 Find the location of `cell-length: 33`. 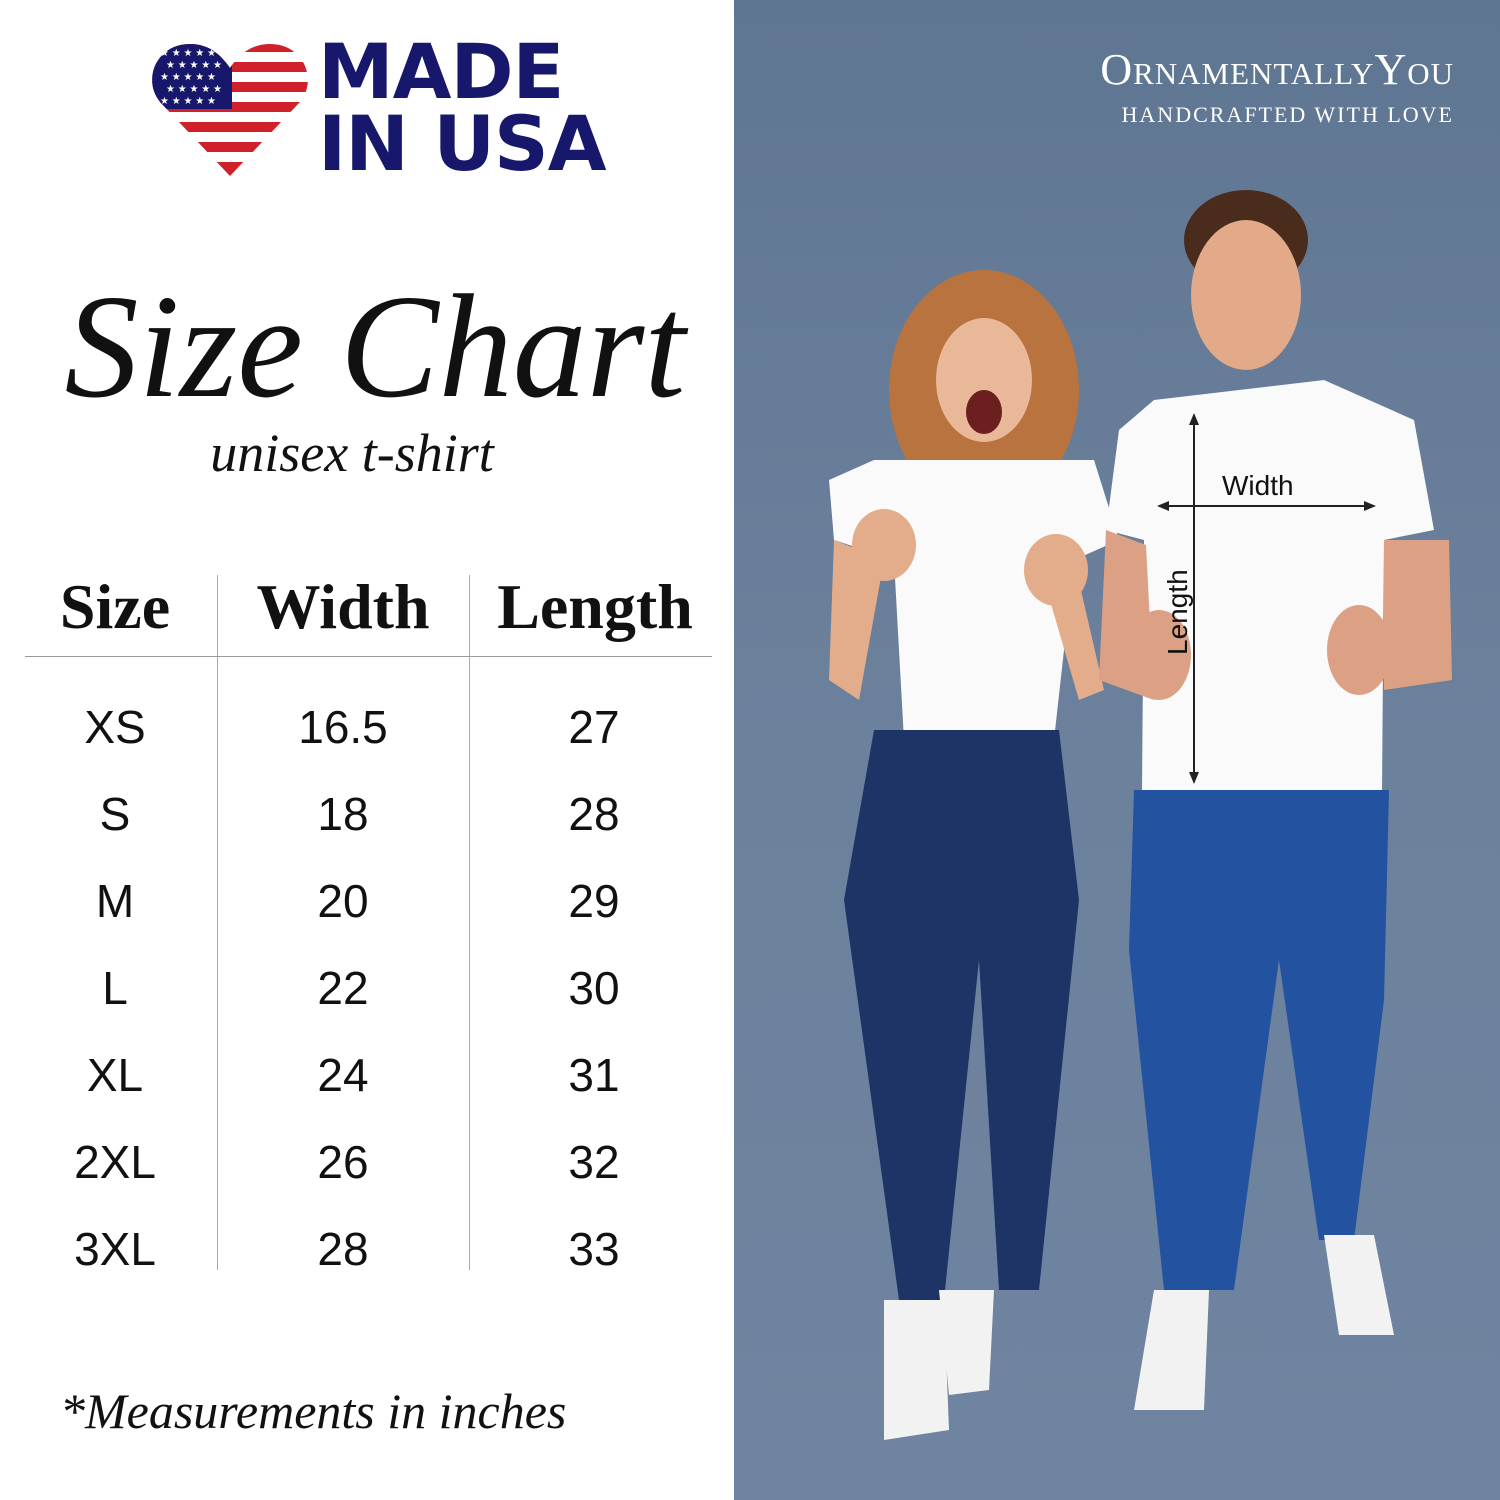

cell-length: 33 is located at coordinates (594, 1249).